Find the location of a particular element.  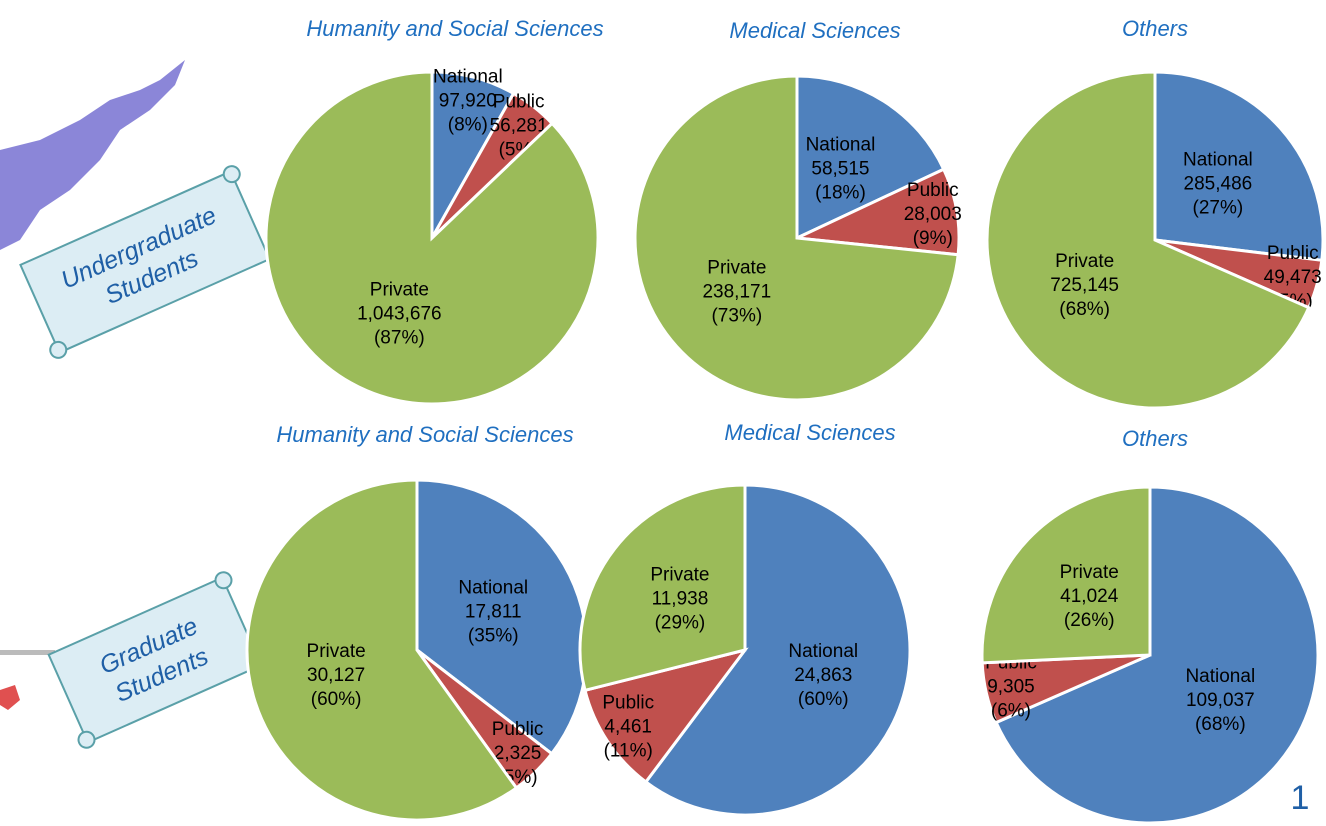

slice-value: 285,486 is located at coordinates (1218, 183).